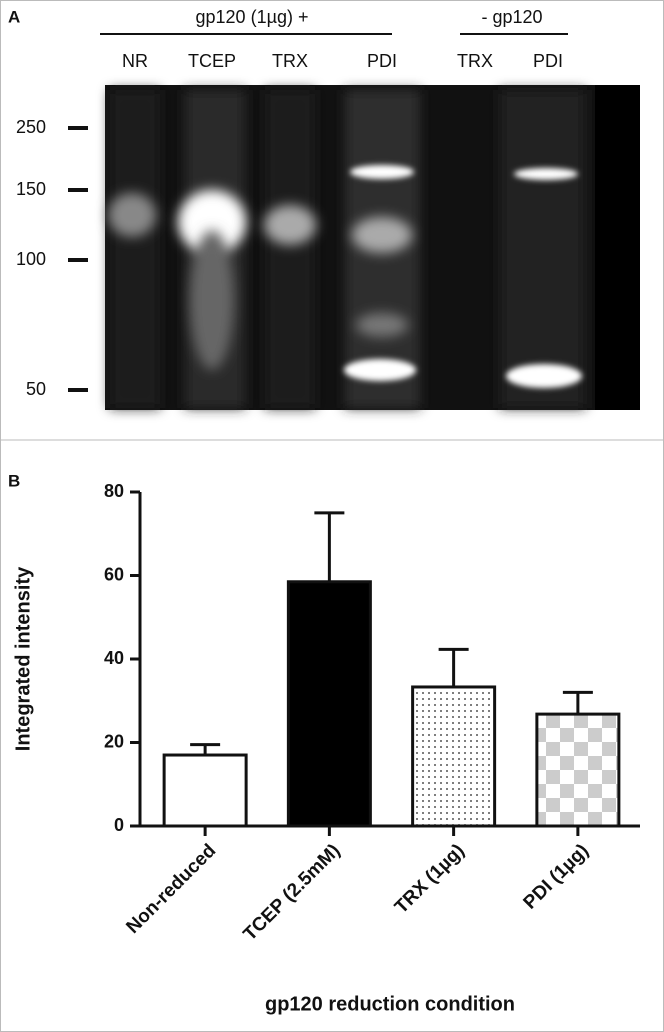 Image resolution: width=664 pixels, height=1032 pixels. What do you see at coordinates (31, 127) in the screenshot?
I see `marker-label: 250` at bounding box center [31, 127].